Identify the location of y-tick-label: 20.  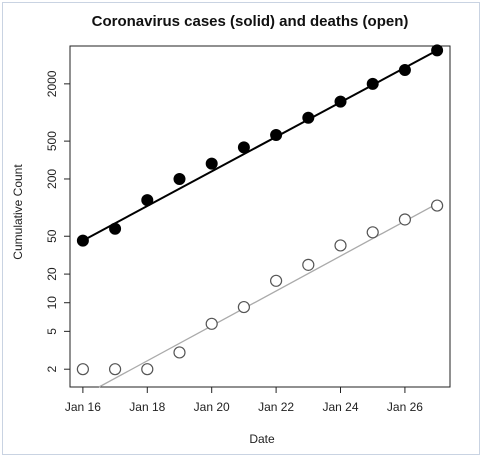
(52, 274).